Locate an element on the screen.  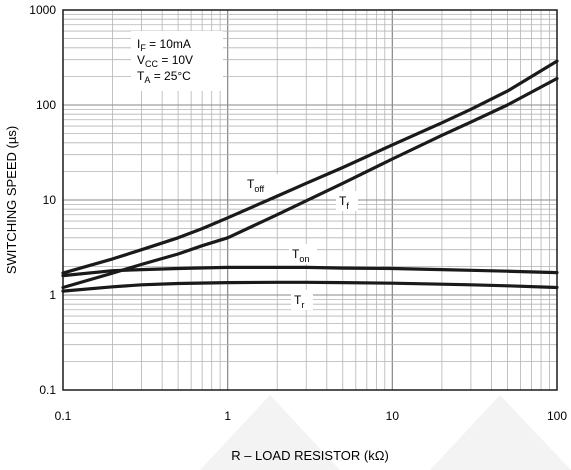
y-tick-label: 1 is located at coordinates (52, 295).